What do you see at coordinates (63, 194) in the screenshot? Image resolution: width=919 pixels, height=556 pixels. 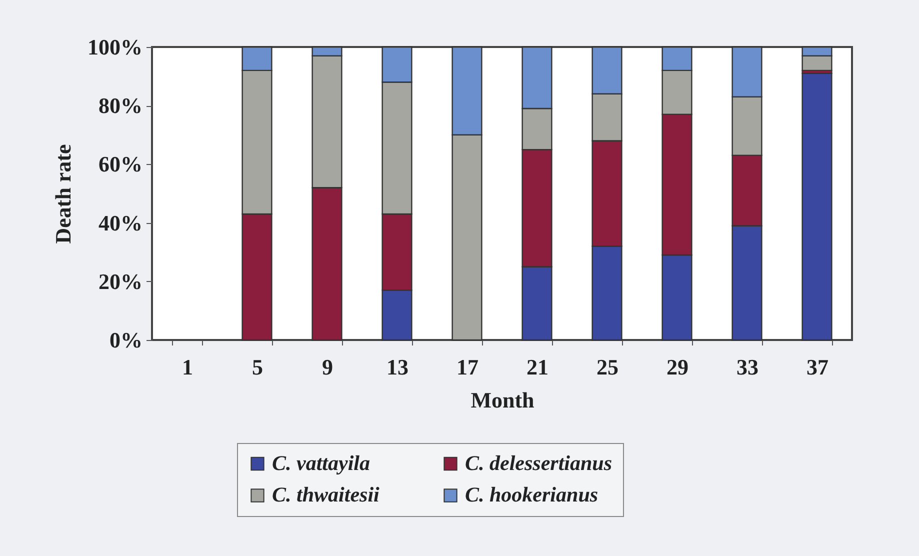 I see `y-axis-title: Death rate` at bounding box center [63, 194].